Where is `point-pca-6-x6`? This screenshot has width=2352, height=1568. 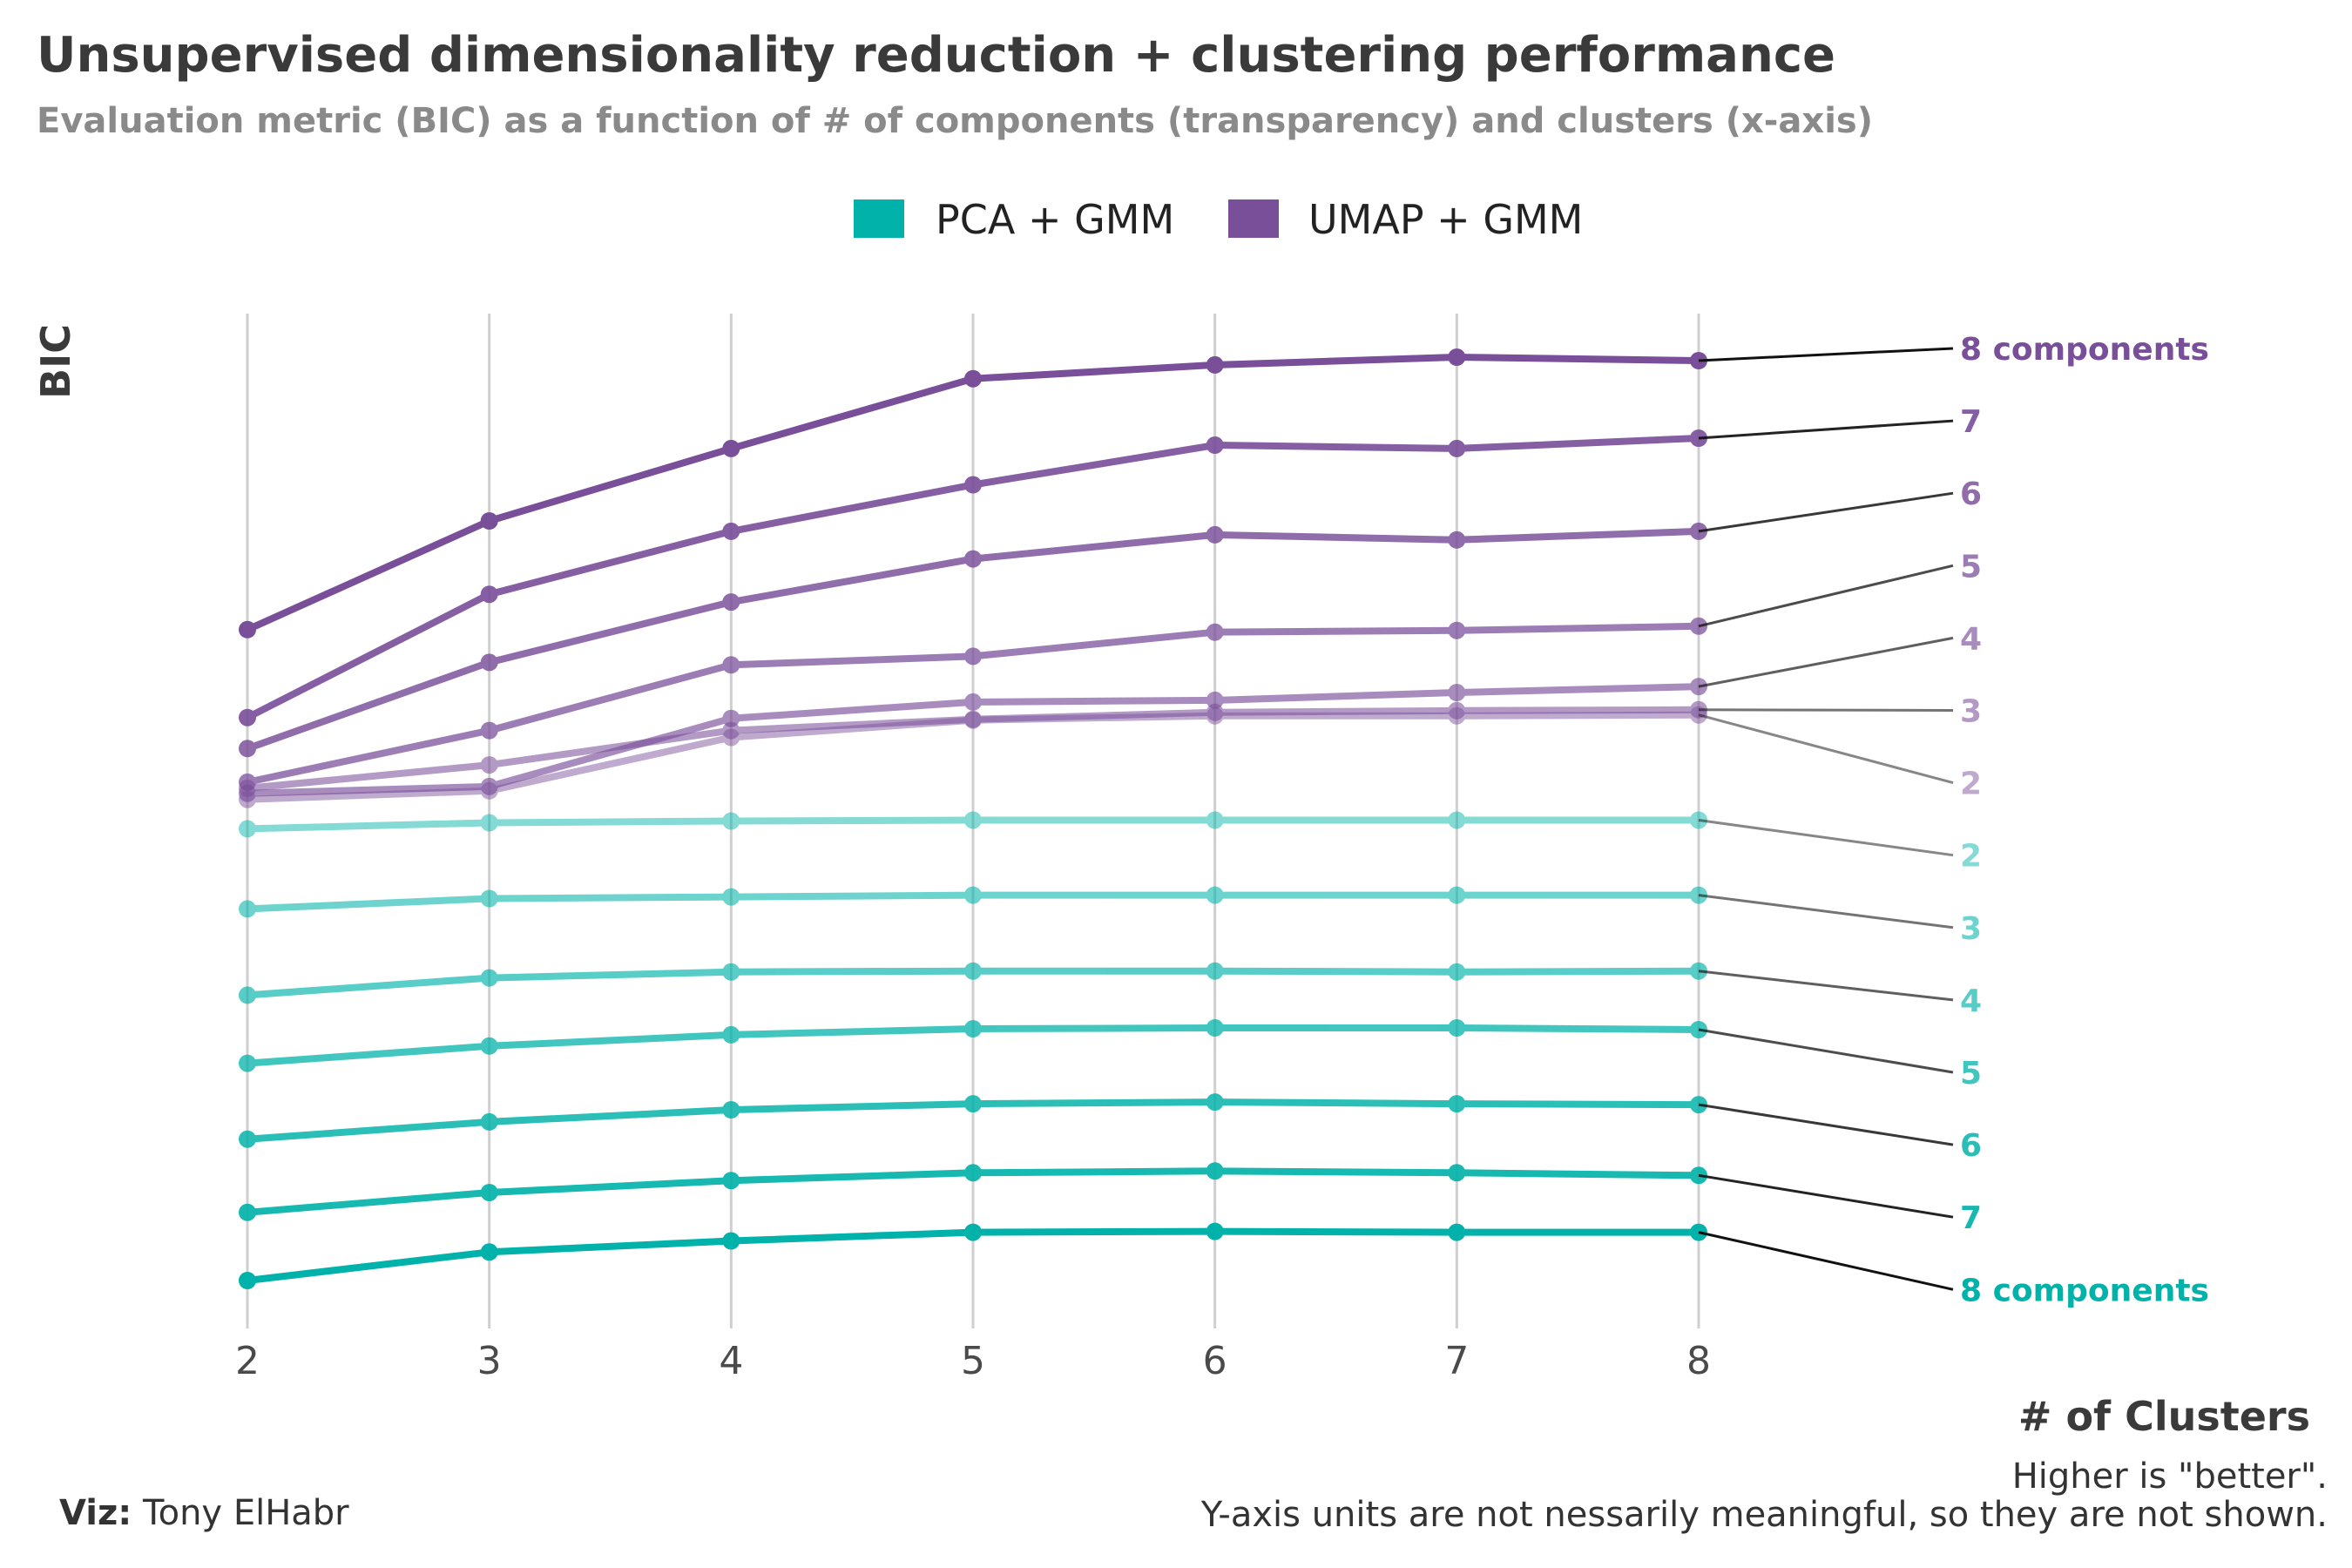
point-pca-6-x6 is located at coordinates (1215, 1103).